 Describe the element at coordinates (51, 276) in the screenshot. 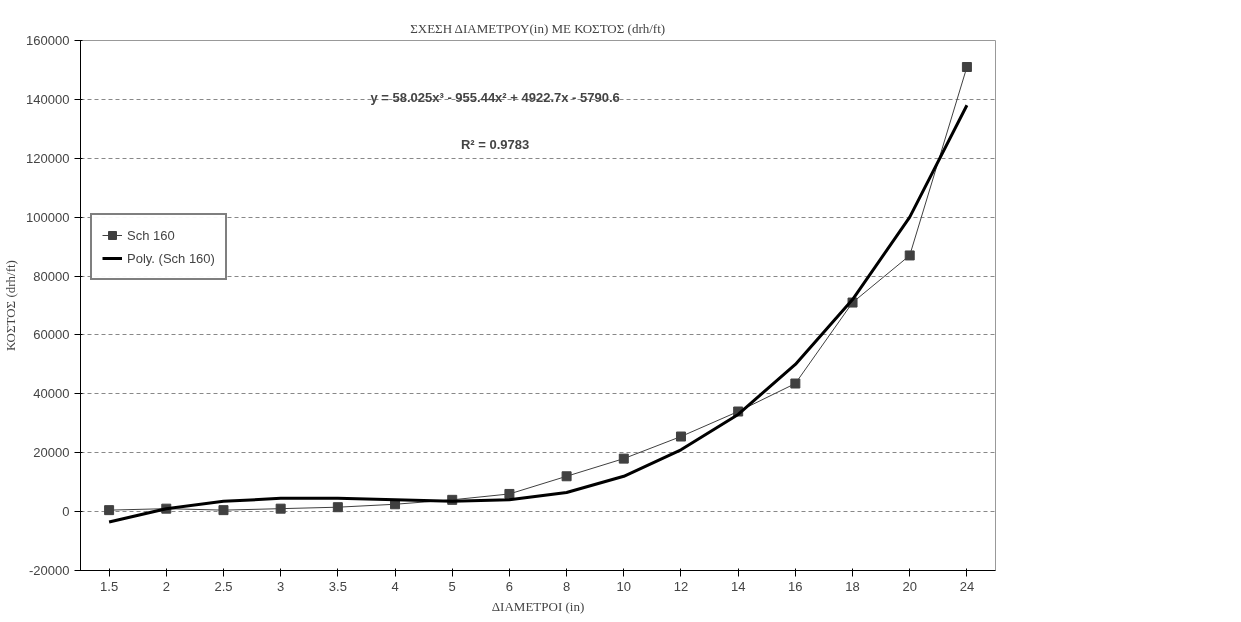

I see `y-tick-label: 80000` at that location.